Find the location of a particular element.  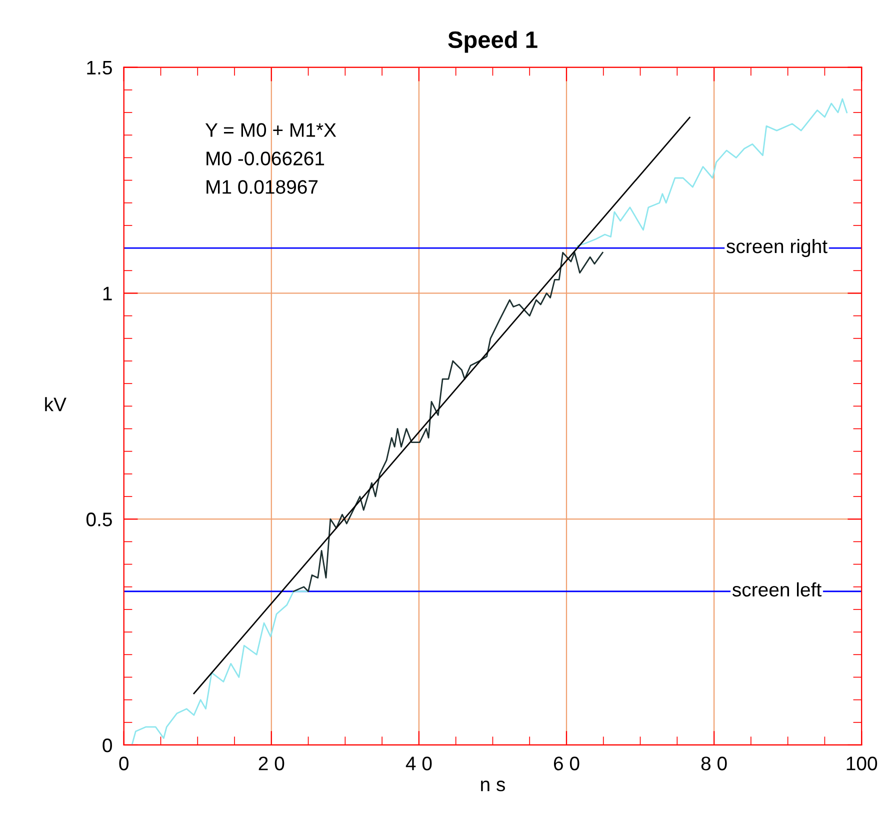

x-tick-label: 2 0 is located at coordinates (271, 763).